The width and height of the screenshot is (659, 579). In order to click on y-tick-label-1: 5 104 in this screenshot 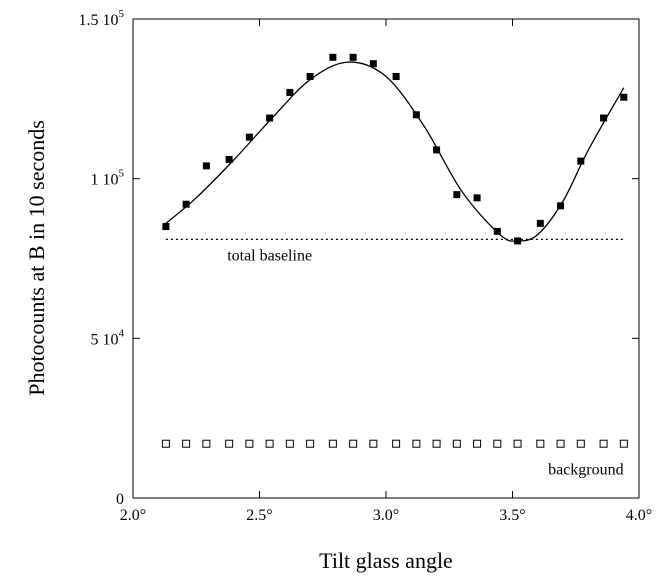, I will do `click(108, 337)`.